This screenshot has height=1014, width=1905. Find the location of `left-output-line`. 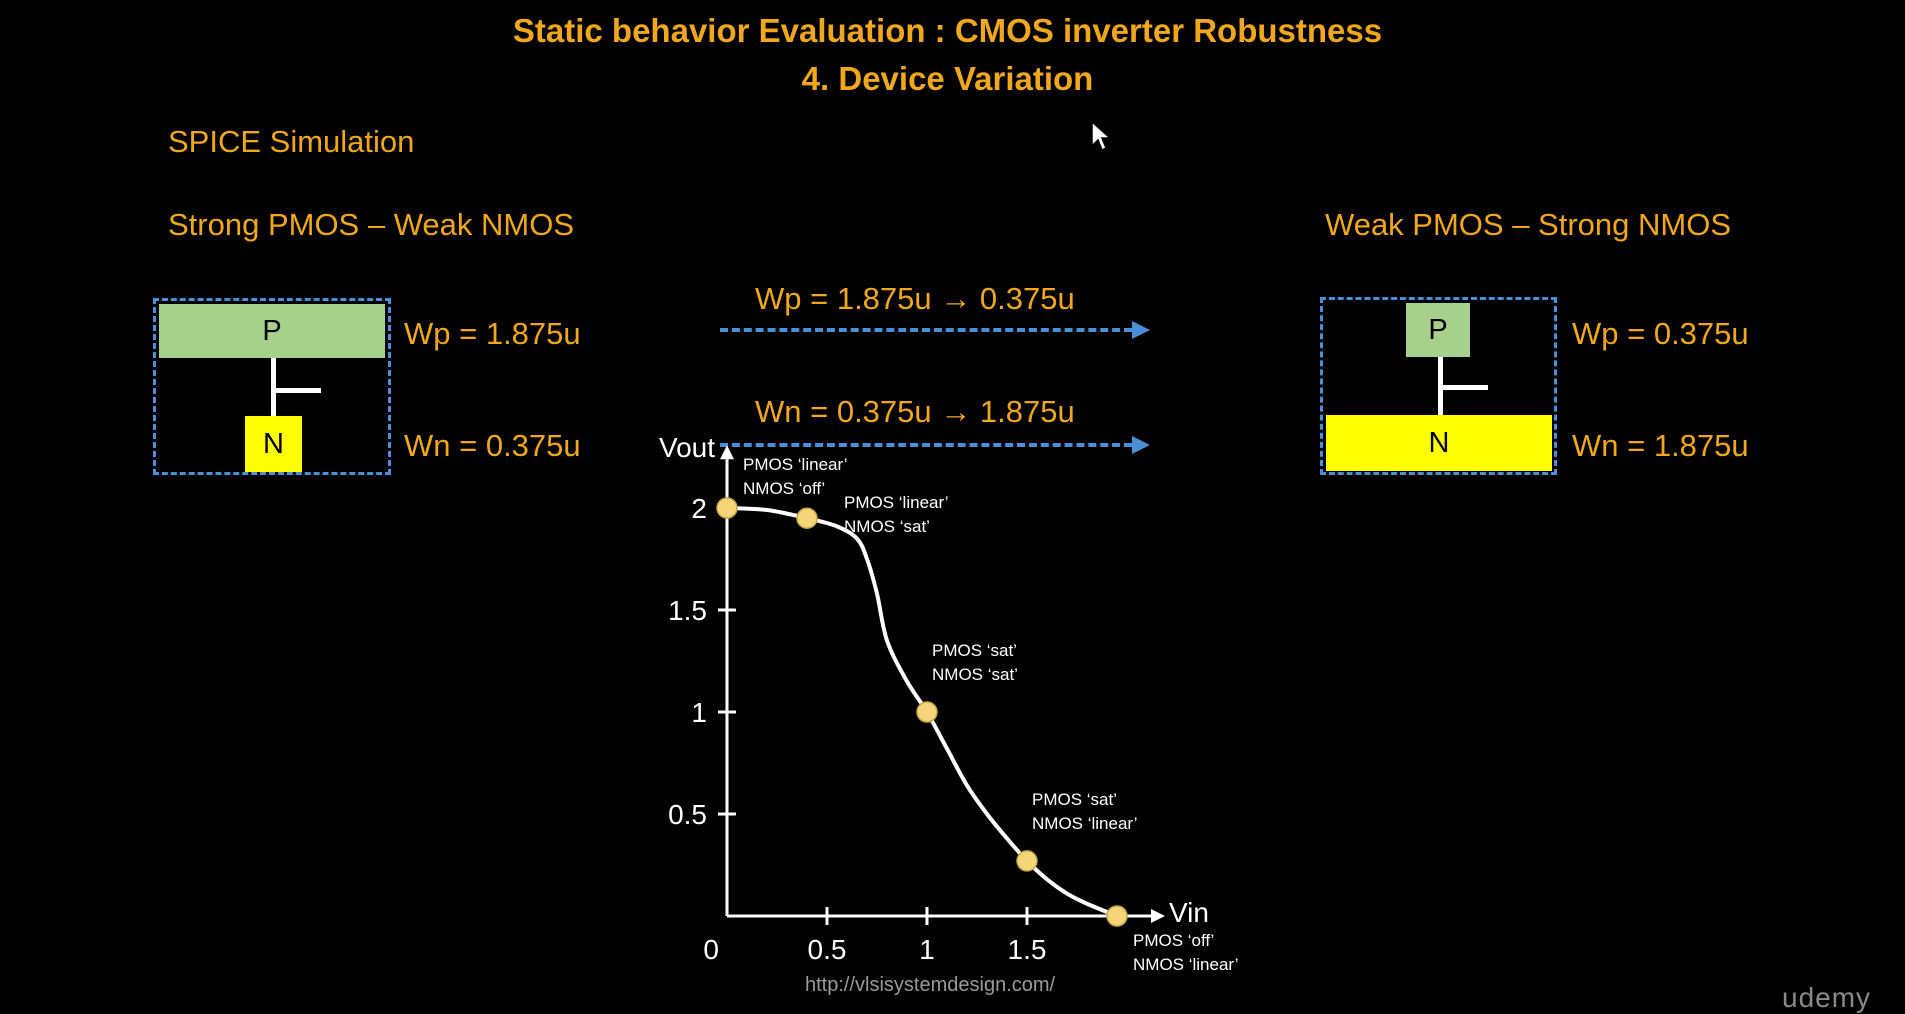

left-output-line is located at coordinates (298, 390).